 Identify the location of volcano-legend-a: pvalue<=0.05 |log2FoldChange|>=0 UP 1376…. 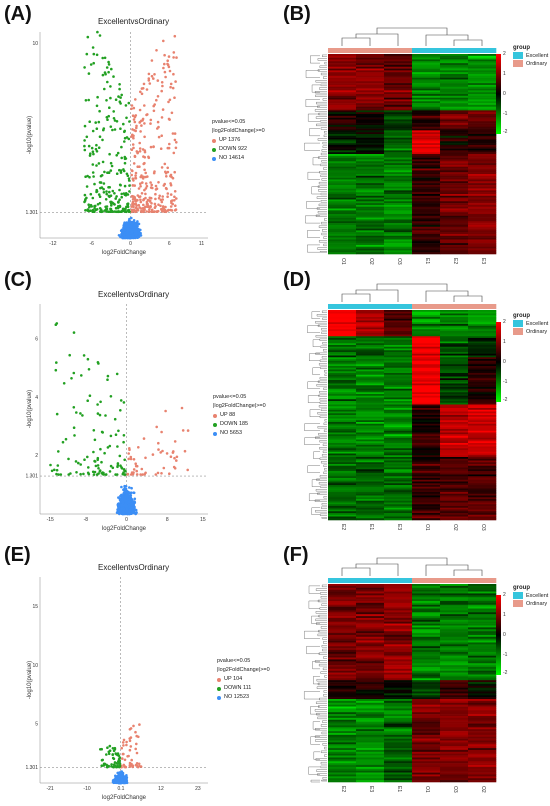
(238, 140).